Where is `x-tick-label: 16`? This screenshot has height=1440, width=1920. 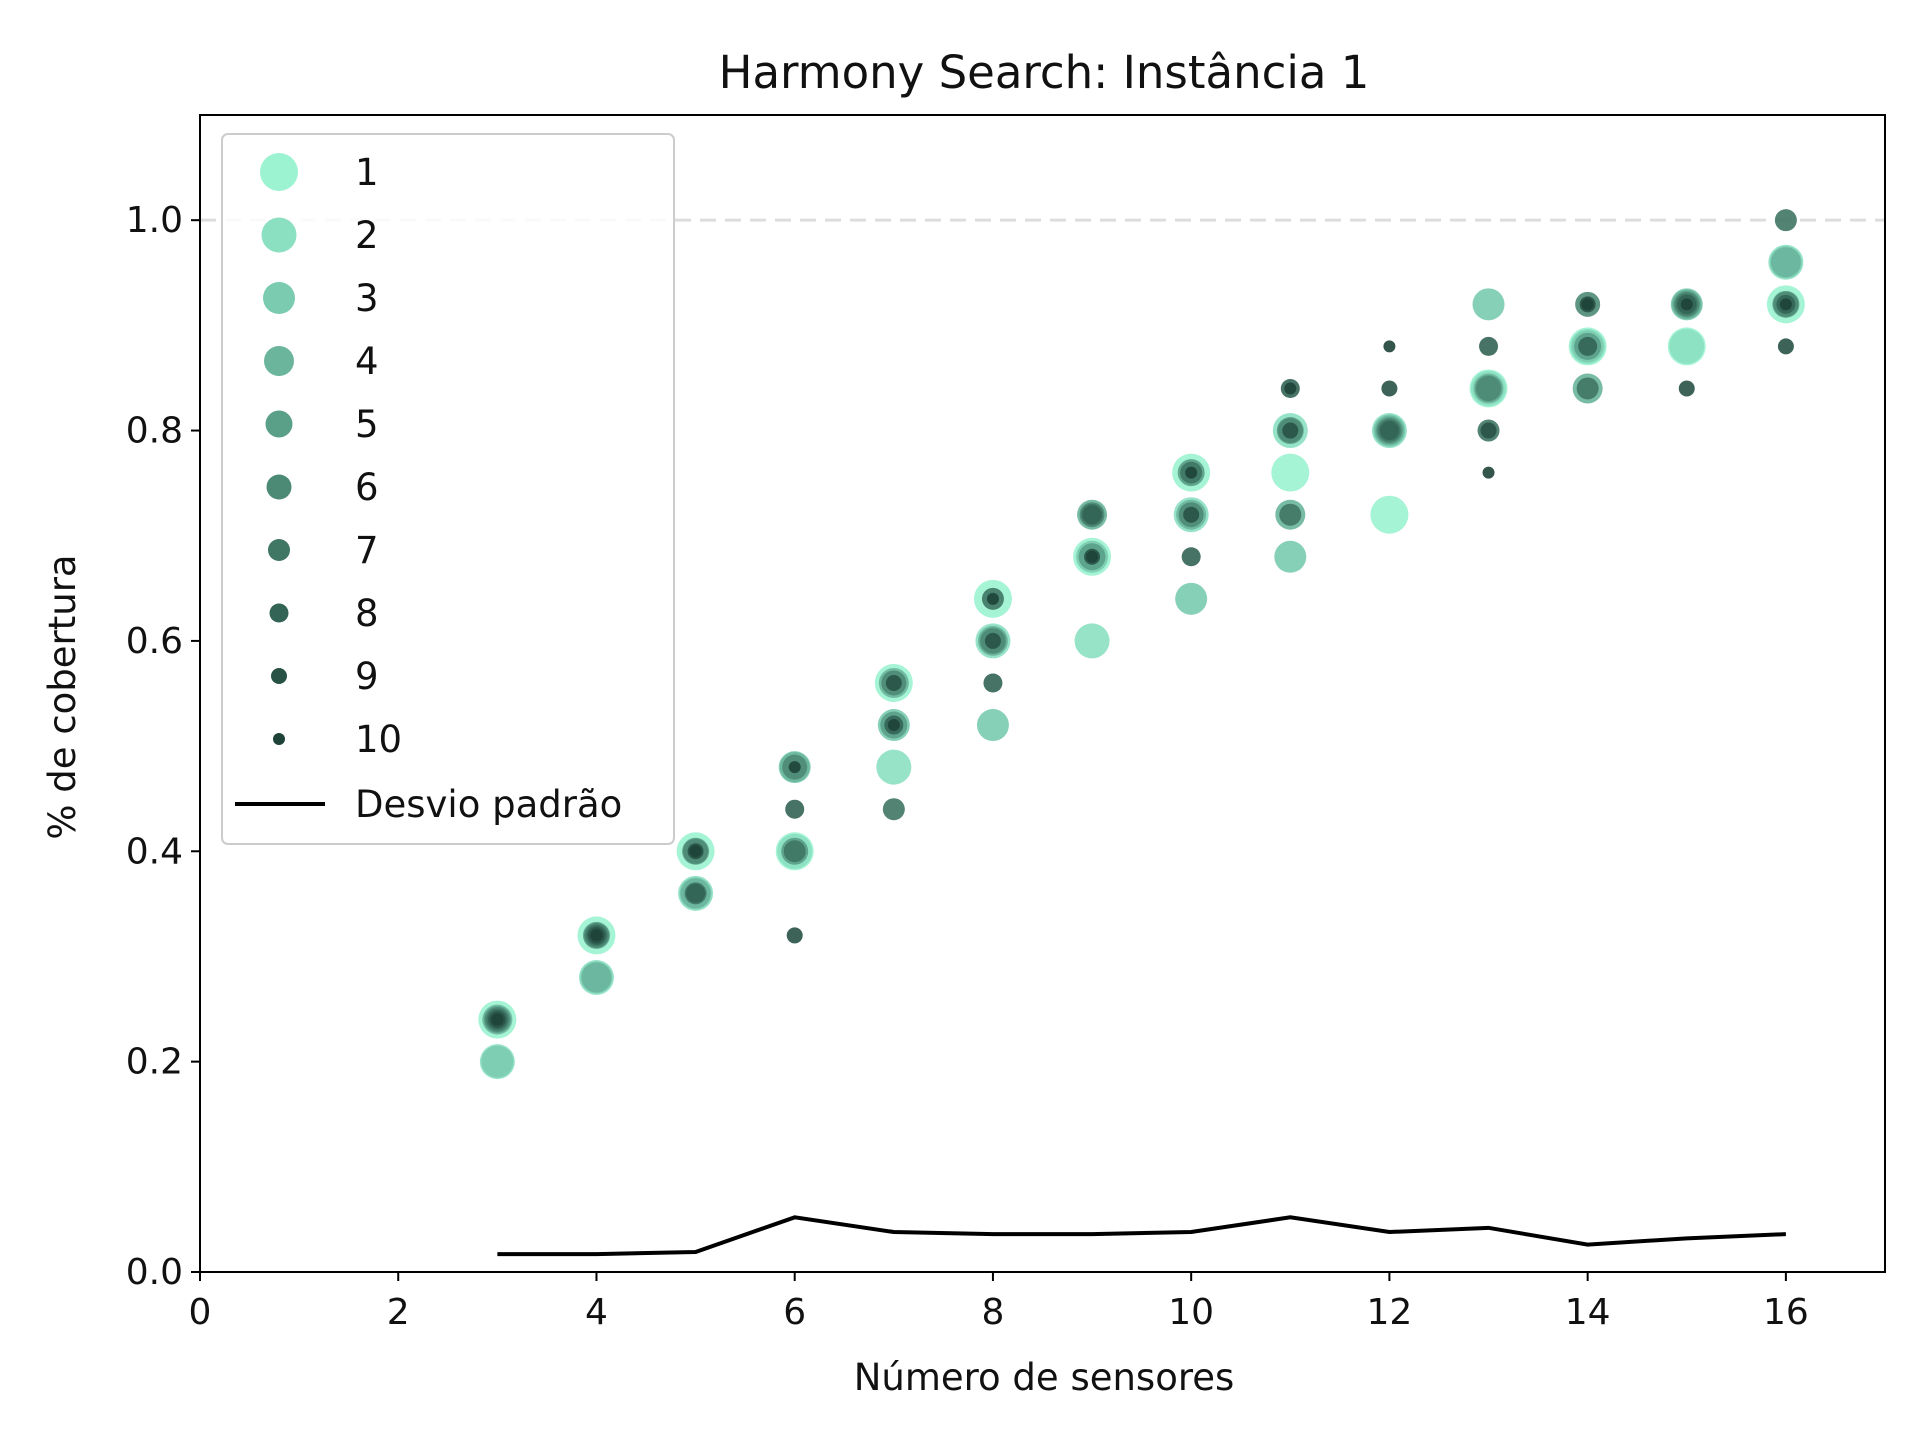 x-tick-label: 16 is located at coordinates (1786, 1312).